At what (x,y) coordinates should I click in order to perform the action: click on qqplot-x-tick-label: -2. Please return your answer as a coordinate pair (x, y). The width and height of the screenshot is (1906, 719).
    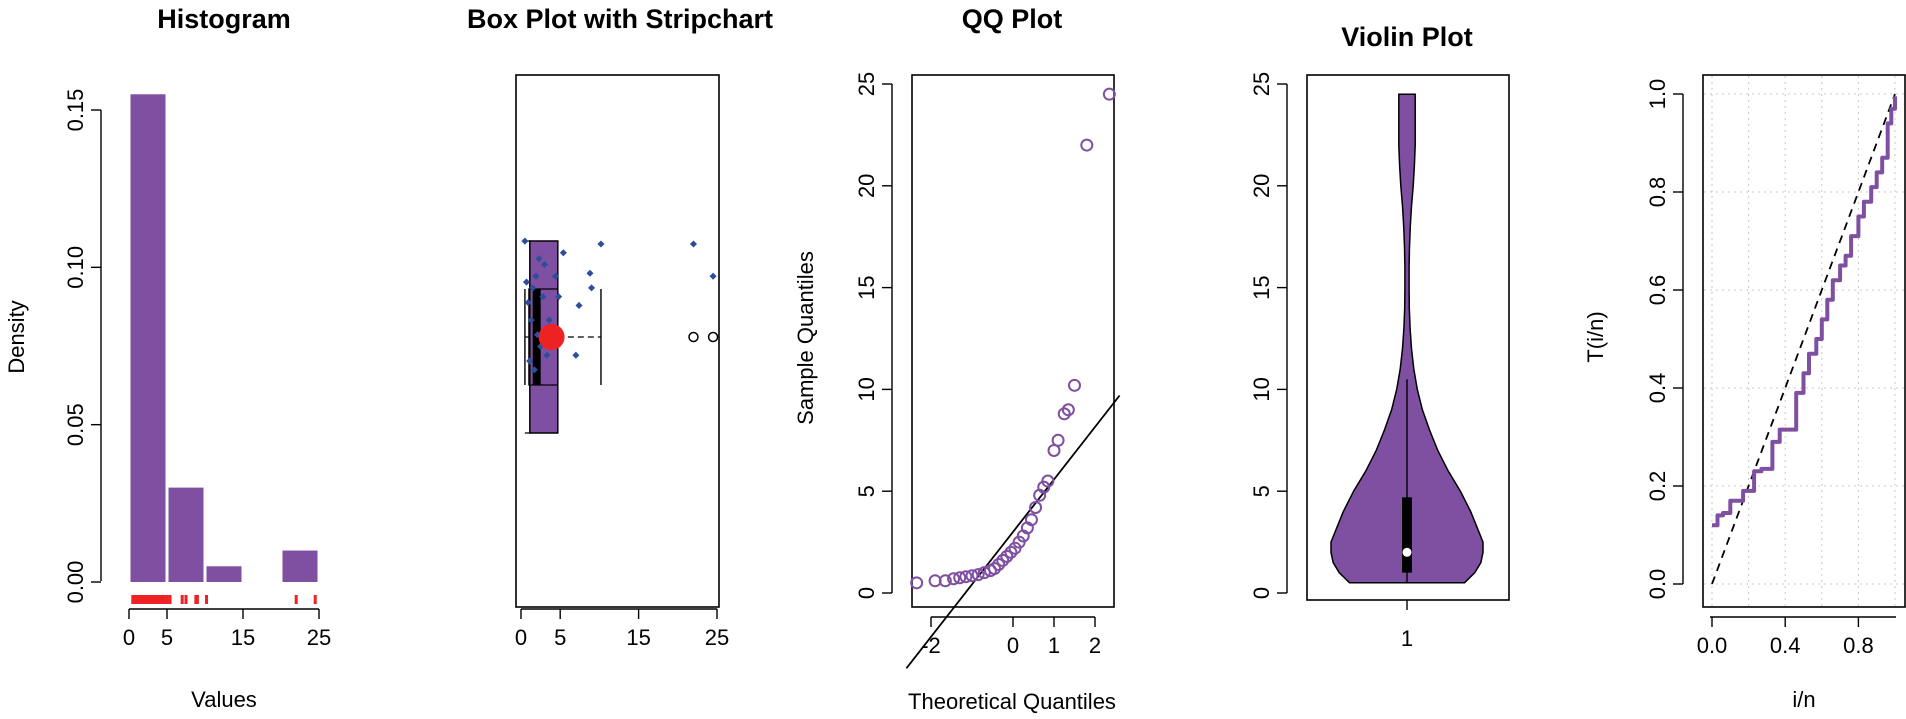
    Looking at the image, I should click on (931, 645).